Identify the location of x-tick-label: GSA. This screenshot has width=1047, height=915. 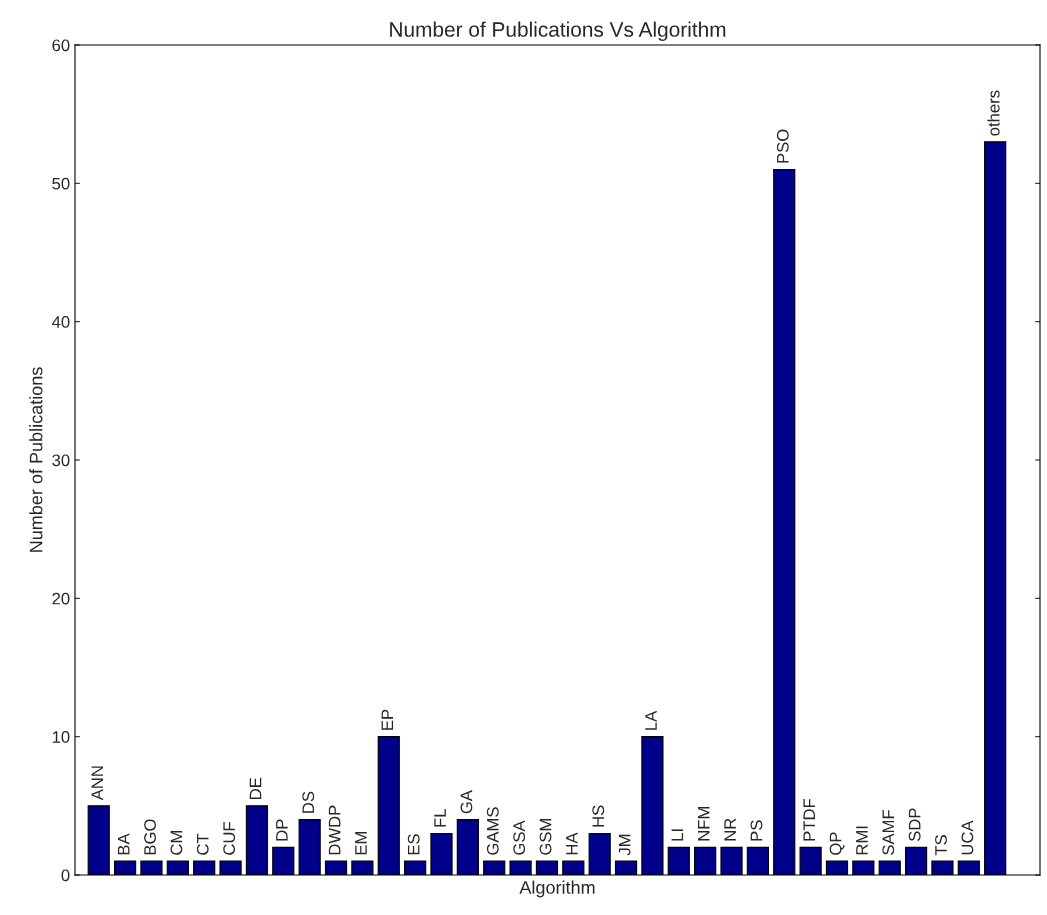
(519, 837).